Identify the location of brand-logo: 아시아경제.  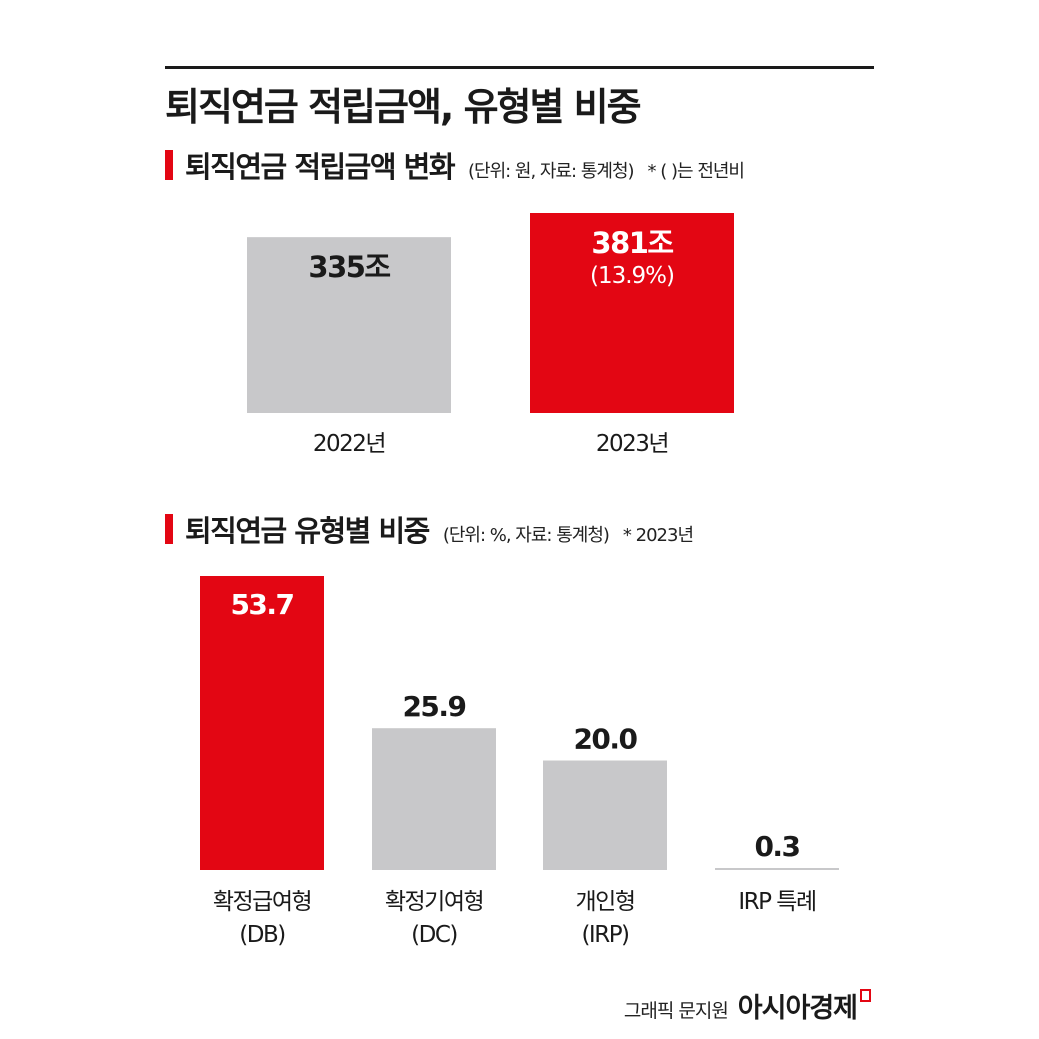
(797, 1008).